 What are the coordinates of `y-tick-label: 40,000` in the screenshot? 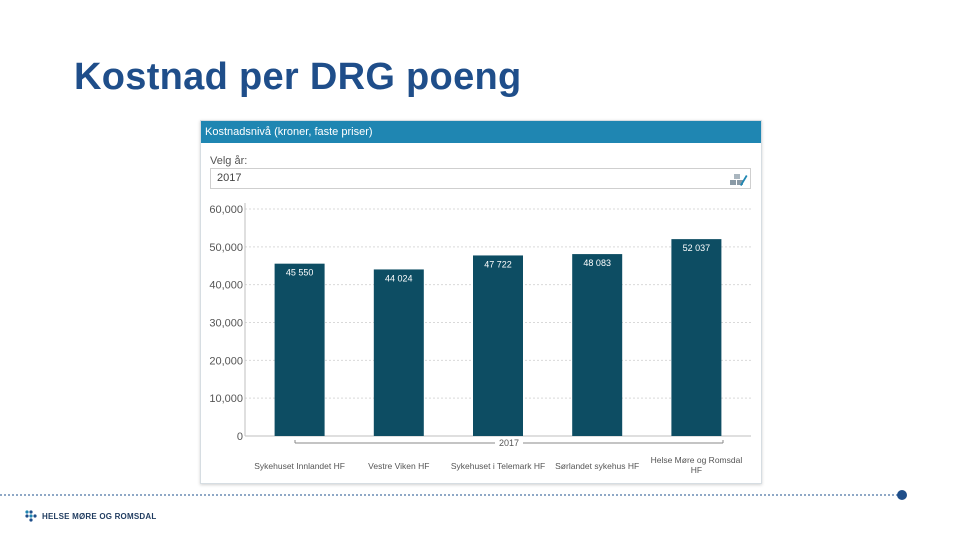 It's located at (226, 286).